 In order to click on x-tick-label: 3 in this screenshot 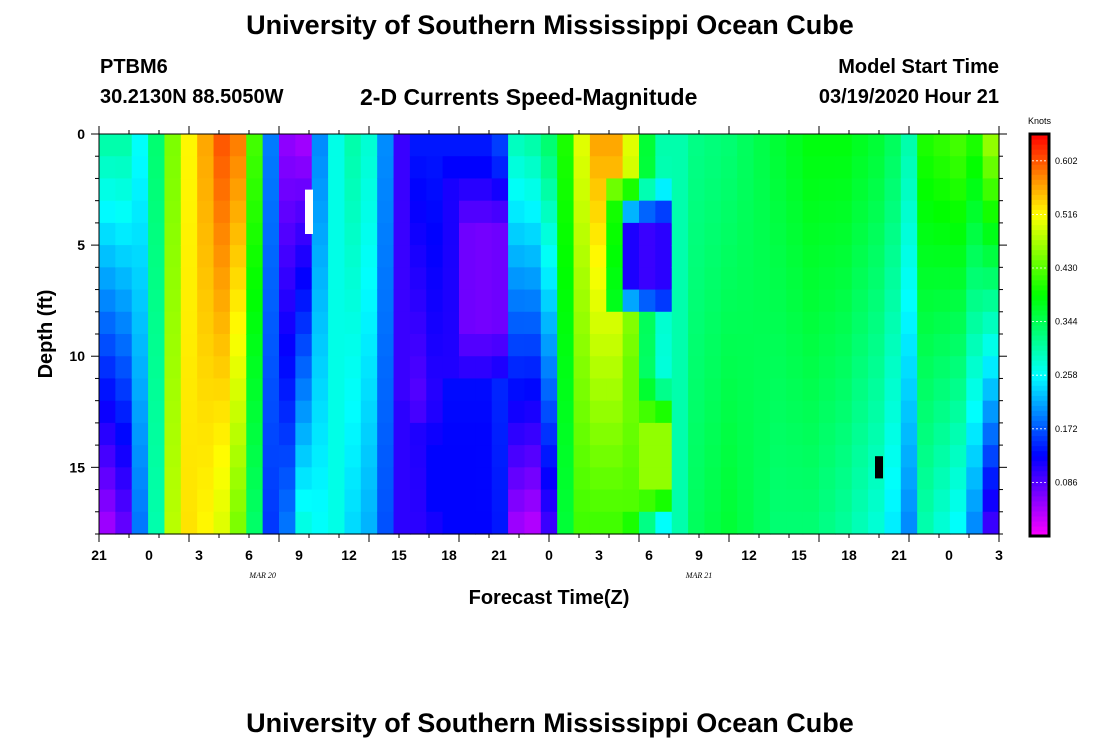, I will do `click(999, 555)`.